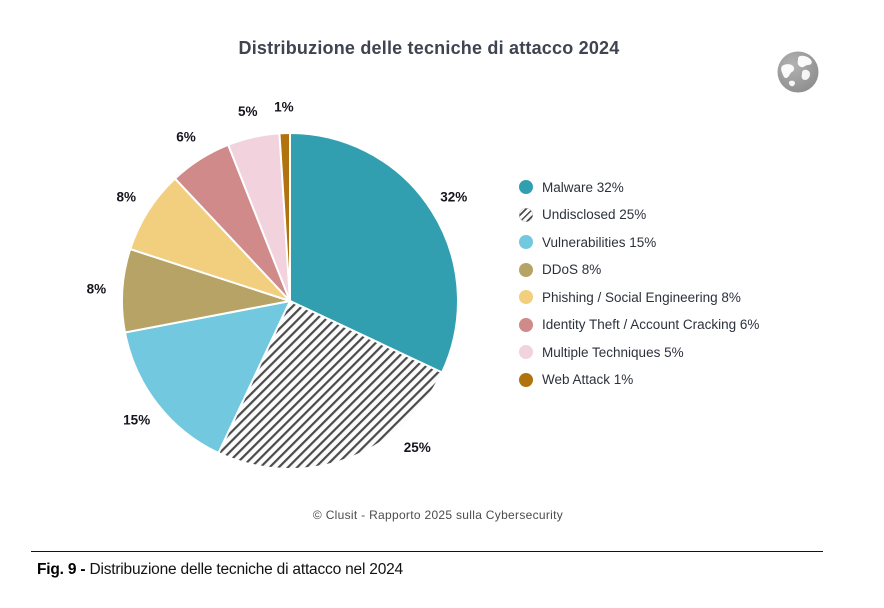 The height and width of the screenshot is (608, 884). I want to click on pie-slice-malware, so click(374, 253).